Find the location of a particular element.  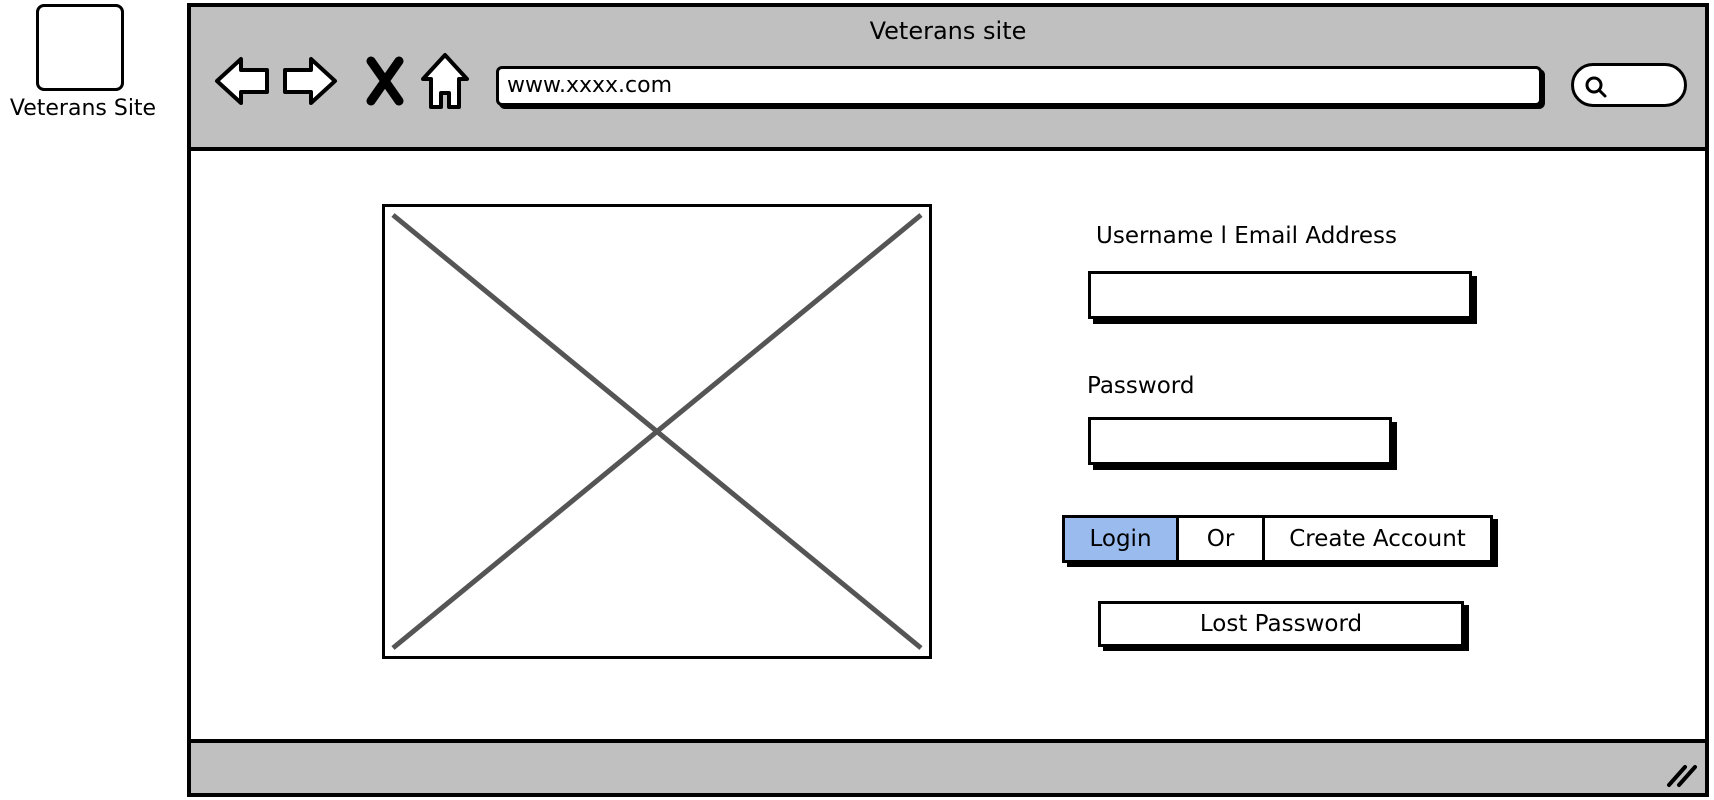

close-icon is located at coordinates (385, 81).